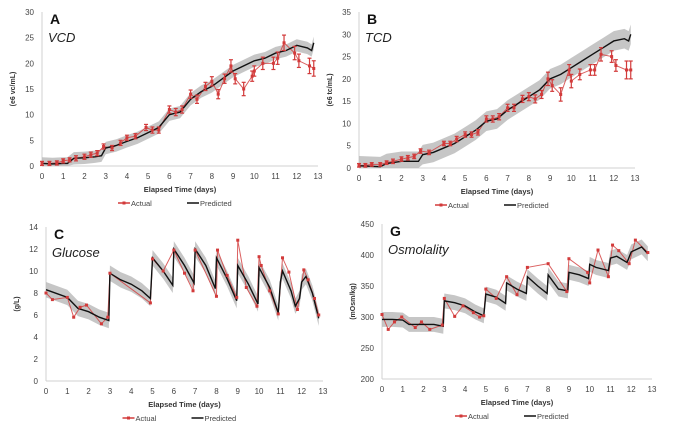 This screenshot has width=673, height=431. What do you see at coordinates (631, 389) in the screenshot?
I see `x-tick-label: 12` at bounding box center [631, 389].